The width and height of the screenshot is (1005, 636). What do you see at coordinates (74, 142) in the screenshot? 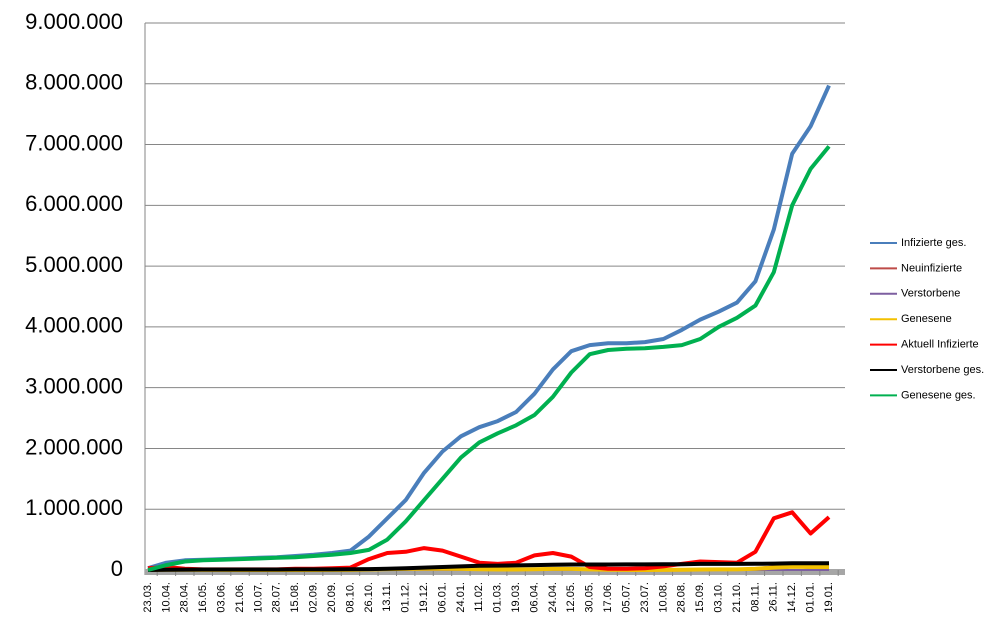
I see `y-tick-label: 7.000.000` at bounding box center [74, 142].